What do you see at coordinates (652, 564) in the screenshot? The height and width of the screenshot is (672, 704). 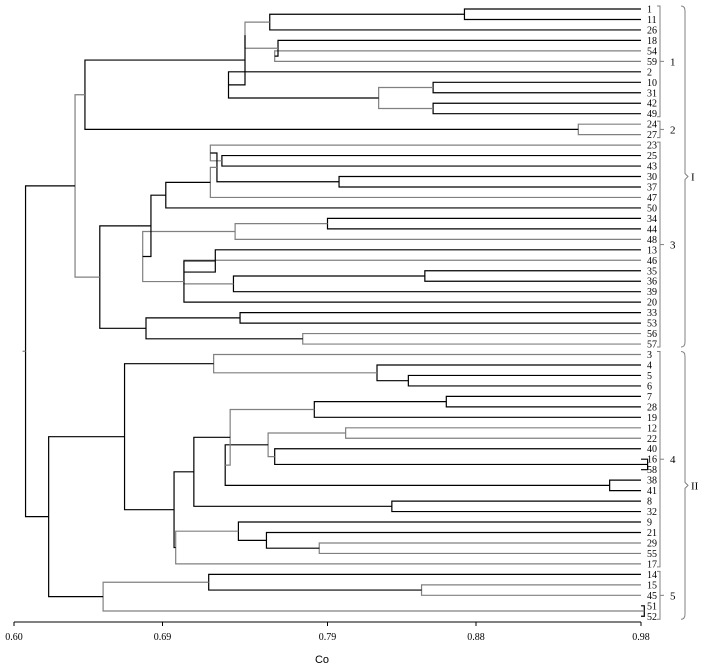 I see `leaf-label: 17` at bounding box center [652, 564].